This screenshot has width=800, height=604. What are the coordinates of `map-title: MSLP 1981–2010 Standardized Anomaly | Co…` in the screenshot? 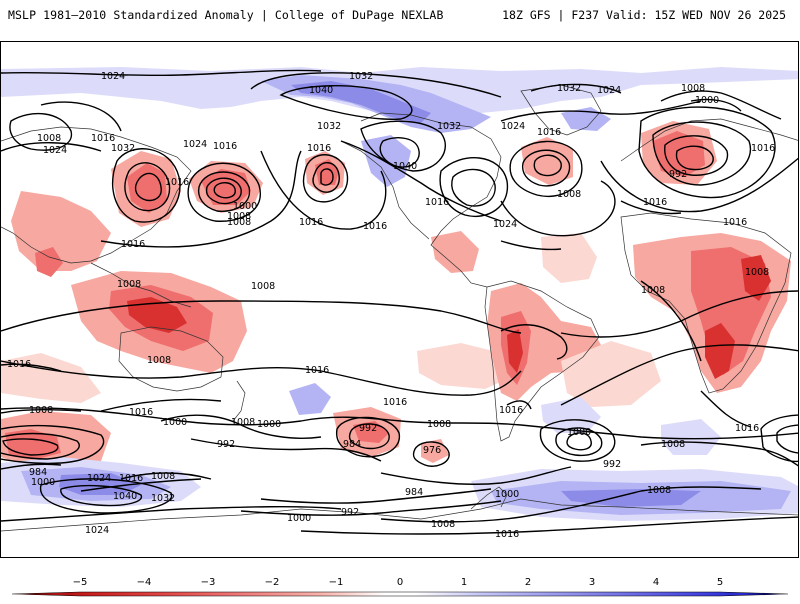 It's located at (226, 15).